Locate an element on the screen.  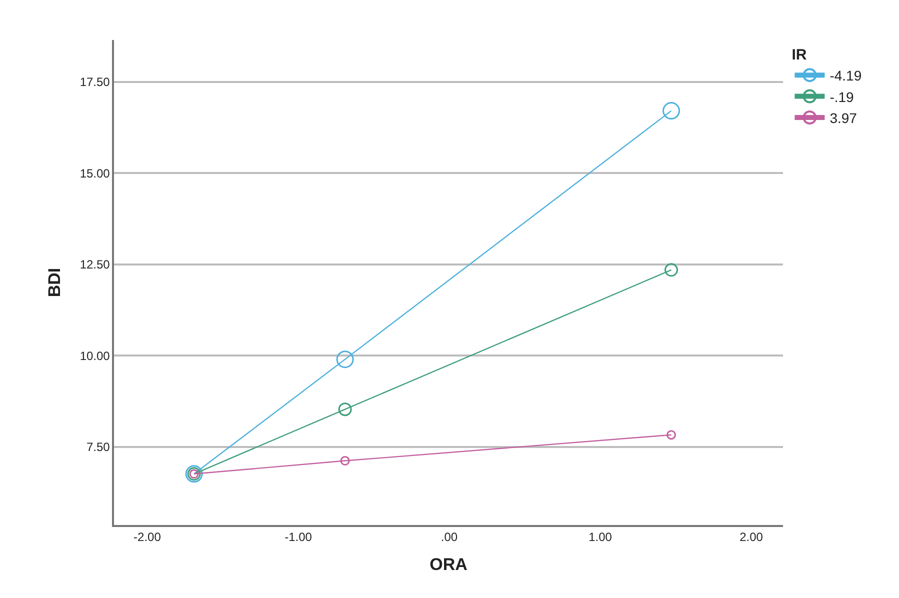
x-axis-title: ORA is located at coordinates (449, 564).